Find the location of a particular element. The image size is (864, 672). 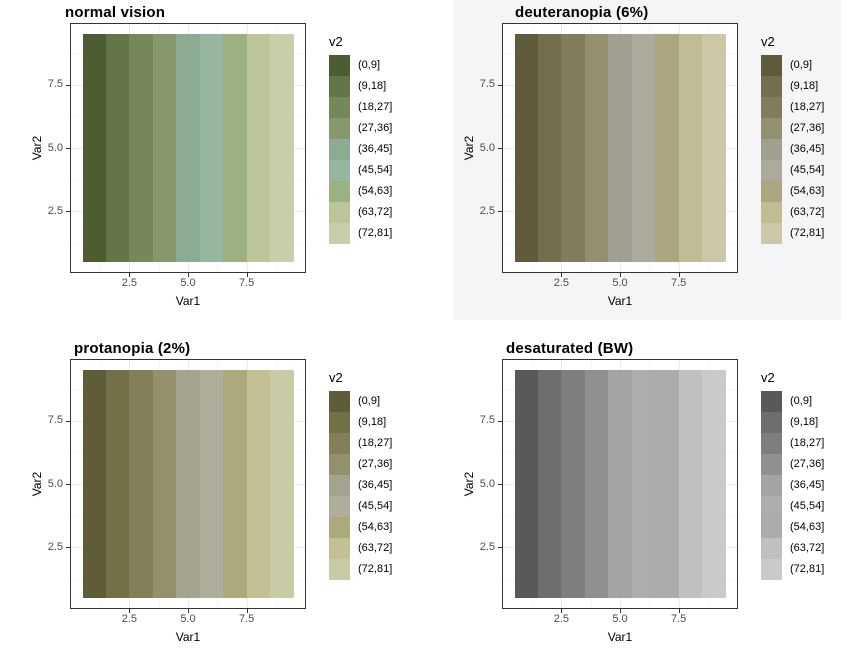

legend-label: (72,81] is located at coordinates (375, 569).